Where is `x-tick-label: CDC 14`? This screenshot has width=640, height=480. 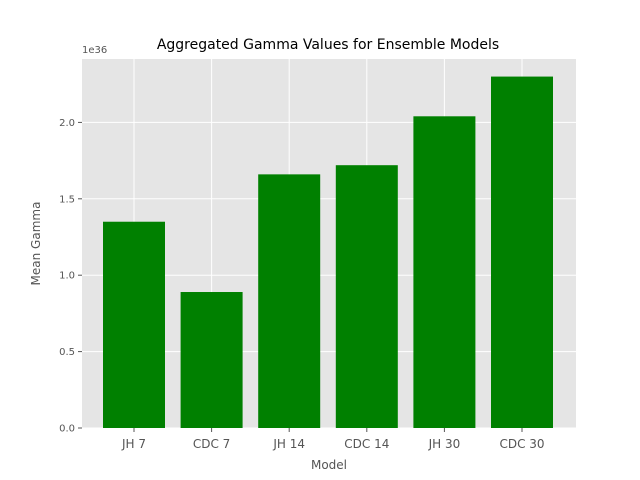 x-tick-label: CDC 14 is located at coordinates (366, 444).